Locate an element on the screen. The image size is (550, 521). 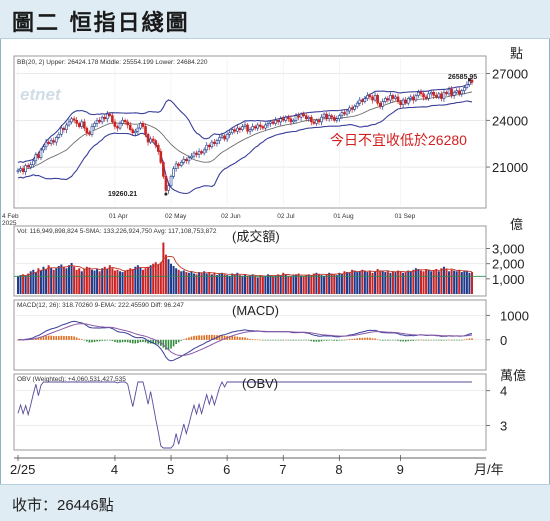
volume-sma-line is located at coordinates (245, 267).